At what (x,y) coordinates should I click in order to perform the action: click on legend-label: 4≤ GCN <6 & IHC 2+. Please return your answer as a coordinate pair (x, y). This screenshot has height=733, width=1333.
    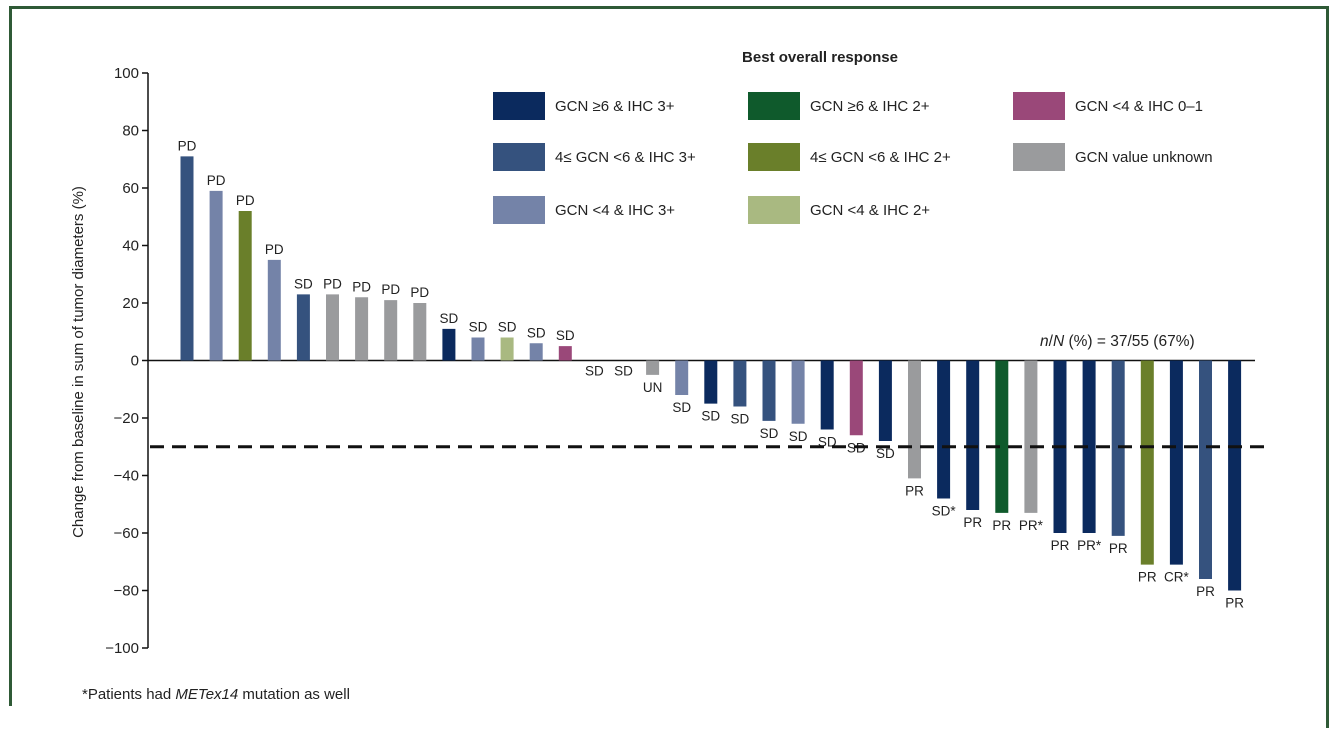
    Looking at the image, I should click on (880, 157).